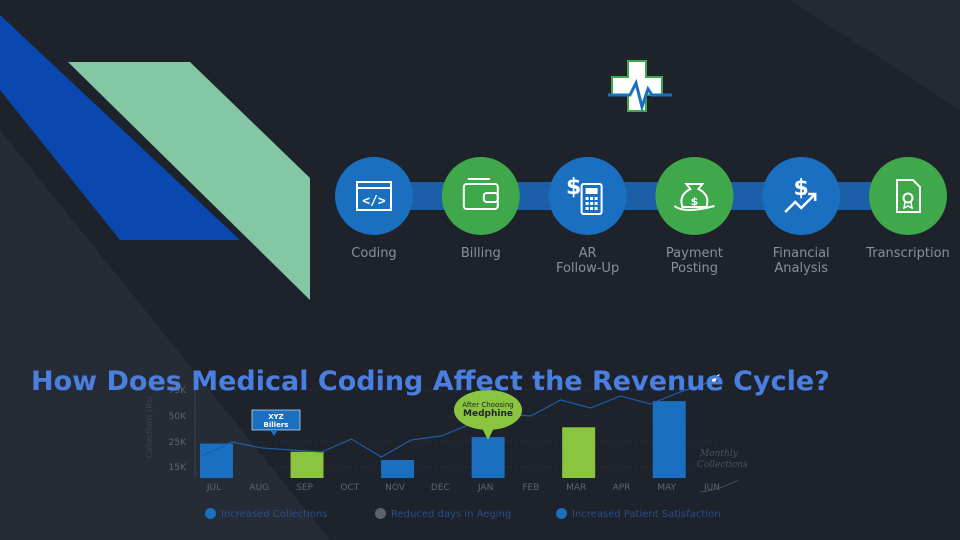  I want to click on x-tick-label: DEC, so click(440, 488).